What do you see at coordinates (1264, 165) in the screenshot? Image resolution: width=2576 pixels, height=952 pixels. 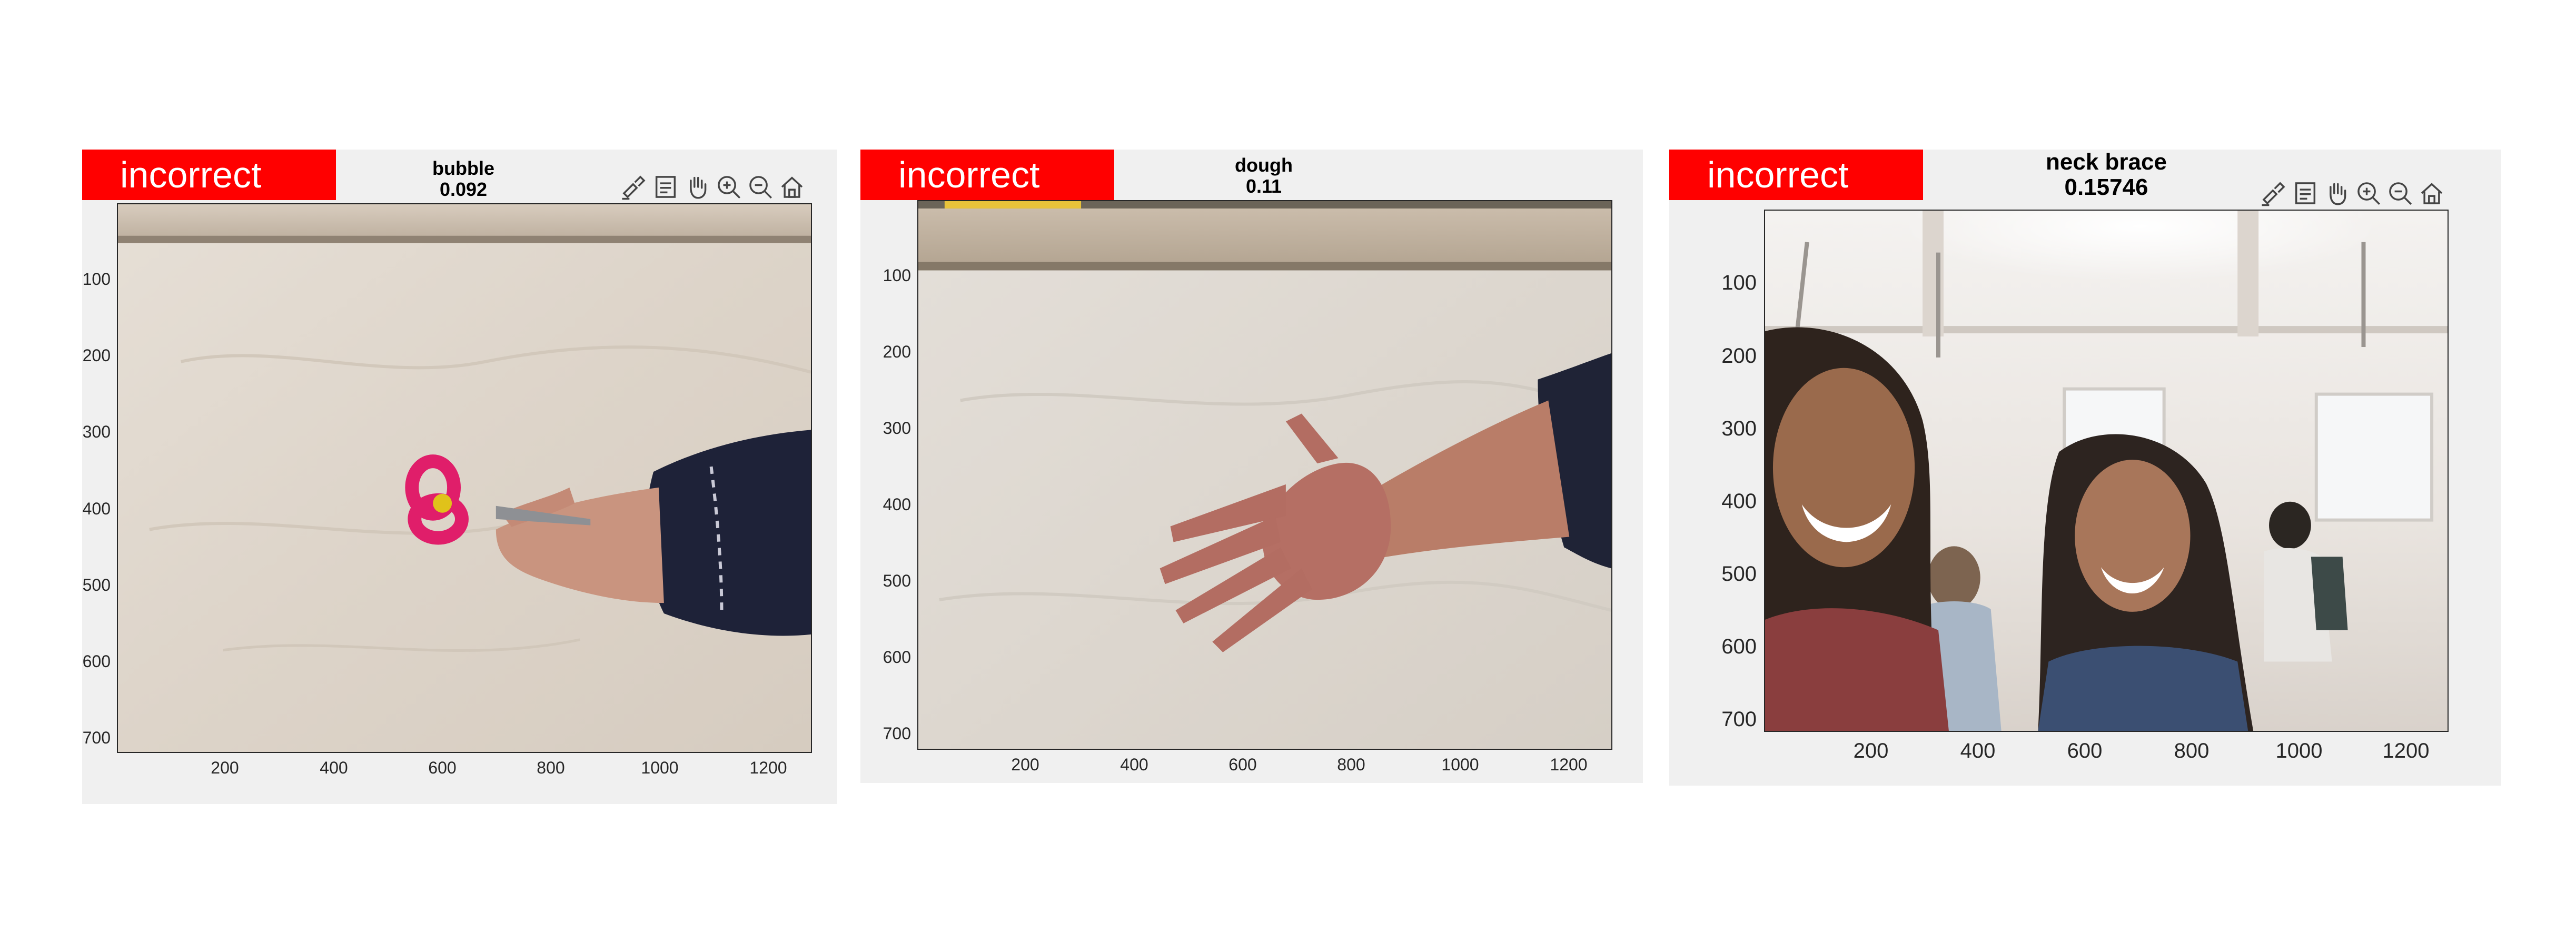 I see `class-label: dough` at bounding box center [1264, 165].